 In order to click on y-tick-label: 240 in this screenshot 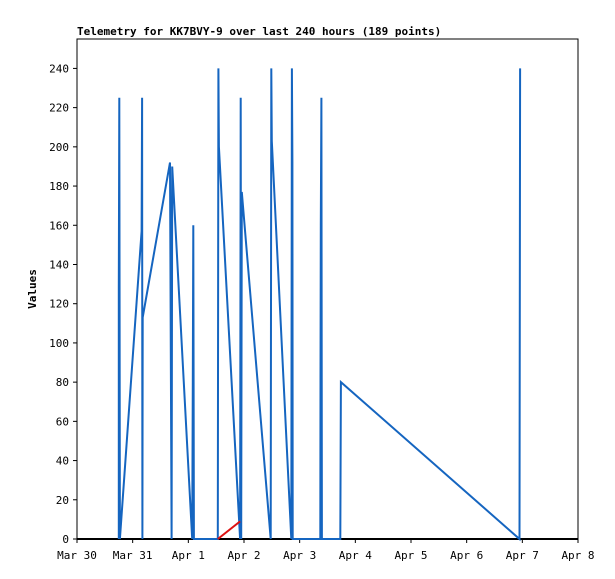, I will do `click(59, 68)`.